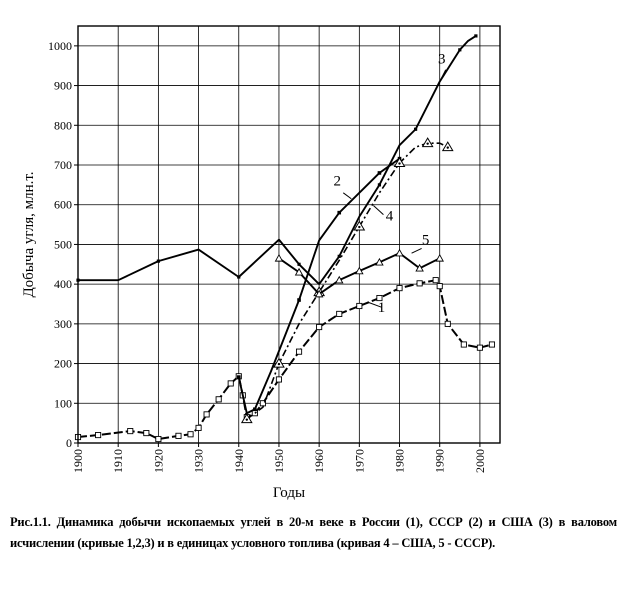 This screenshot has width=627, height=593. I want to click on x-tick-label-1930: 1930, so click(199, 461).